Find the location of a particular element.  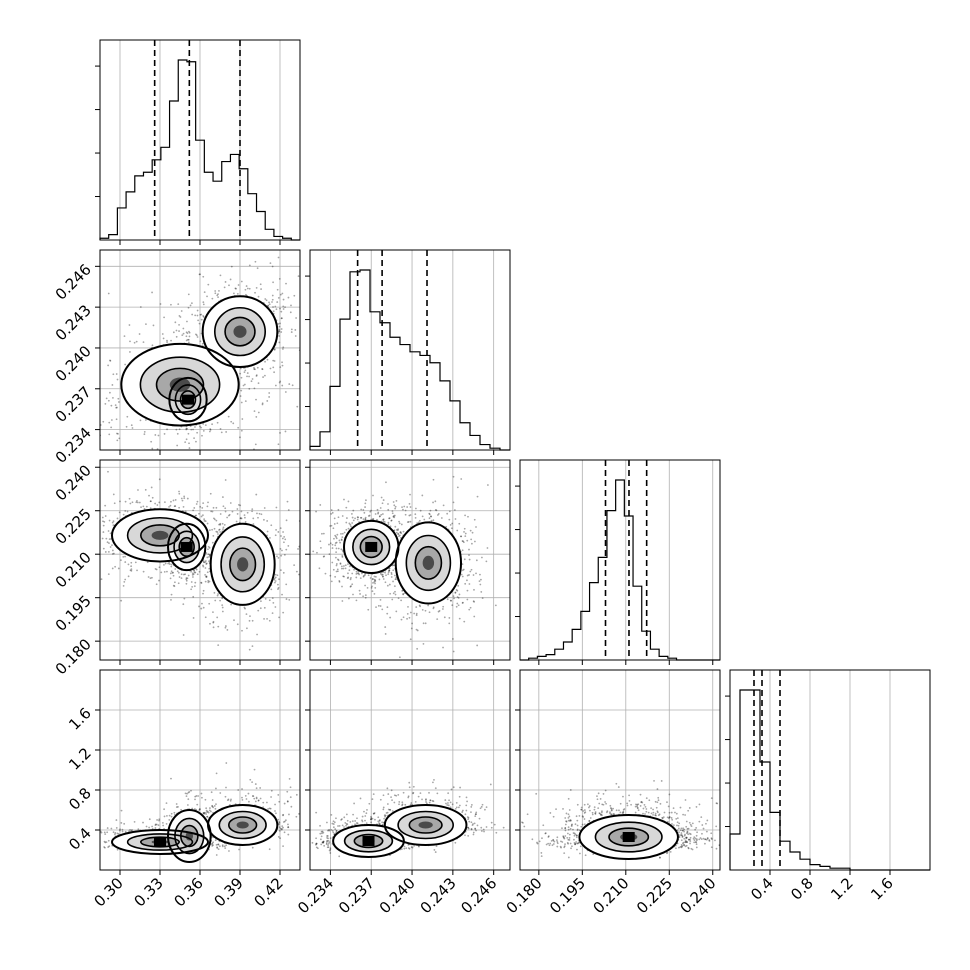

x-tick-label: 0.4 is located at coordinates (762, 889).